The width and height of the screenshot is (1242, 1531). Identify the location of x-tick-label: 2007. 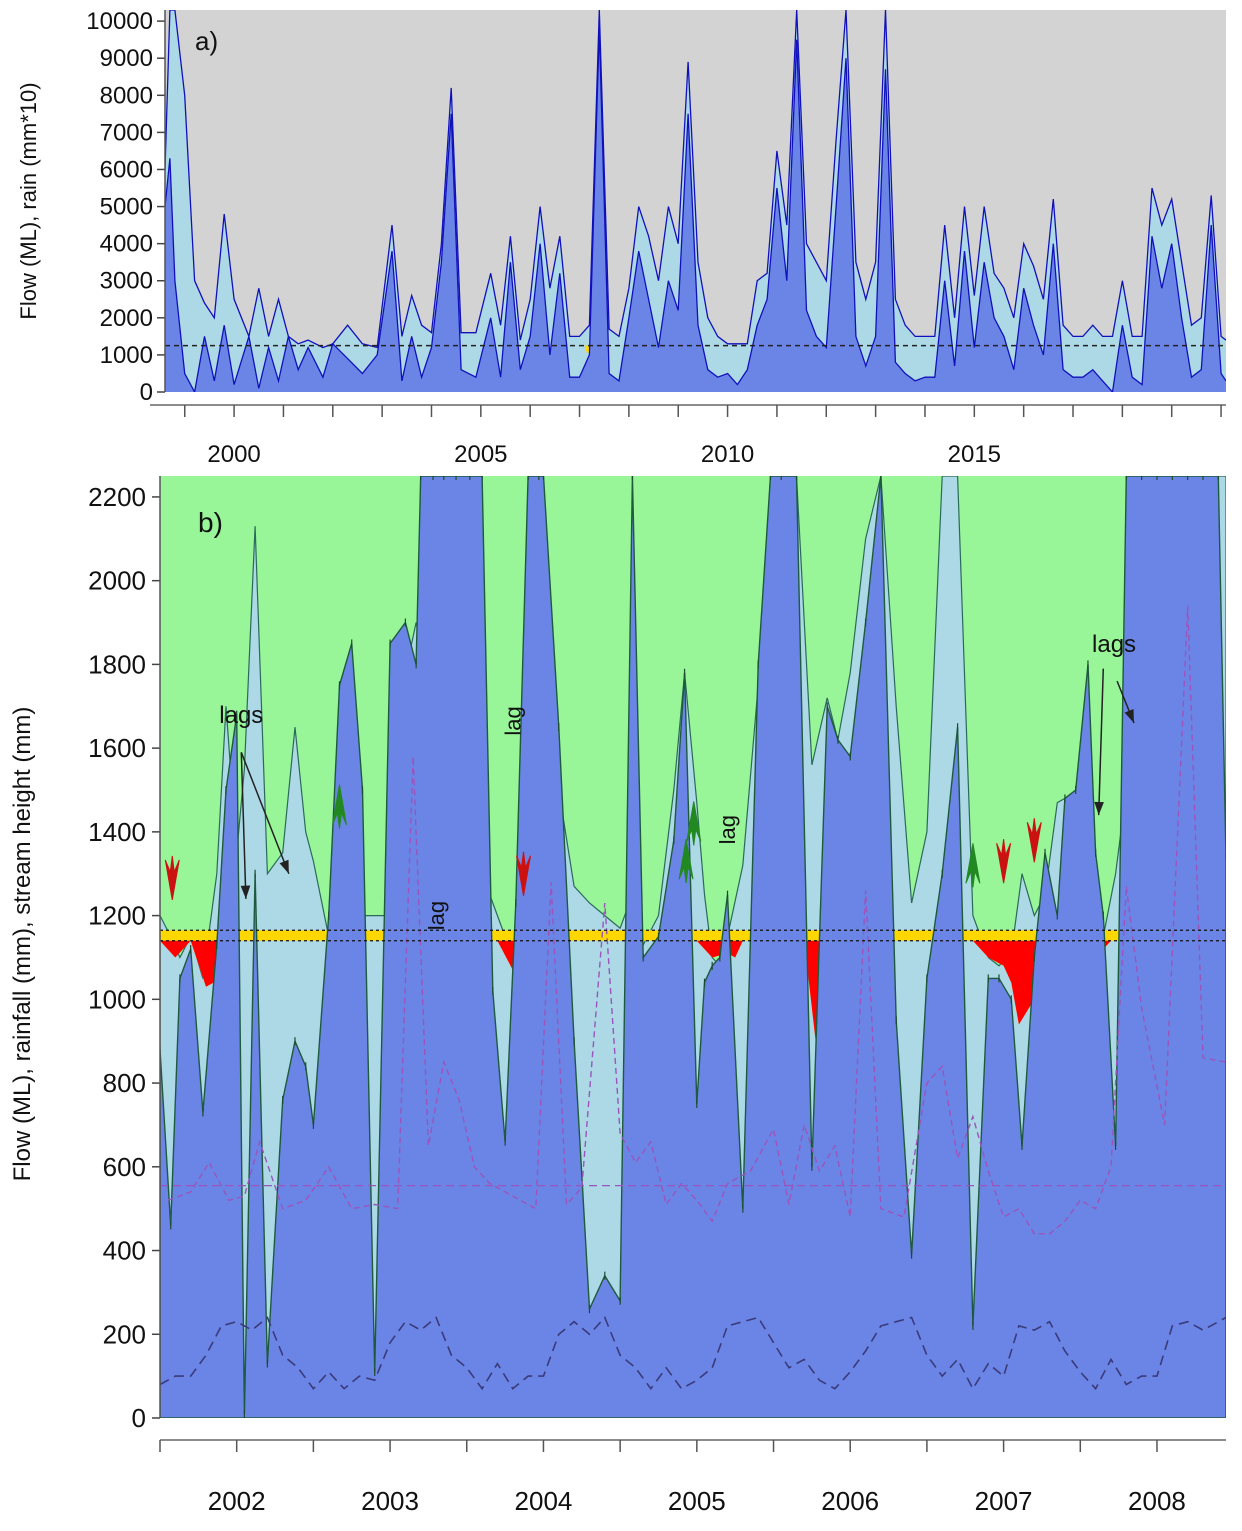
(1004, 1501).